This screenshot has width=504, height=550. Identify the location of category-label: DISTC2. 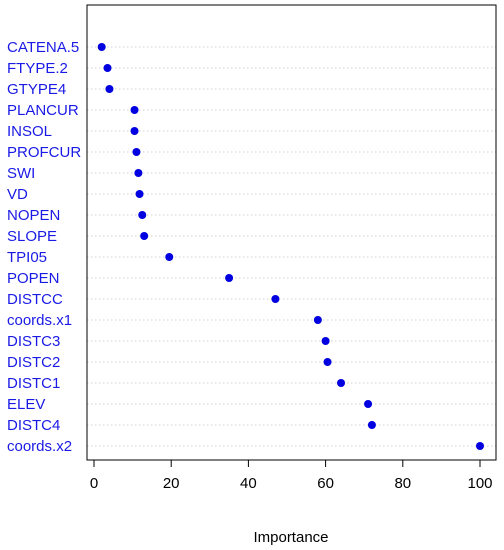
(33, 362).